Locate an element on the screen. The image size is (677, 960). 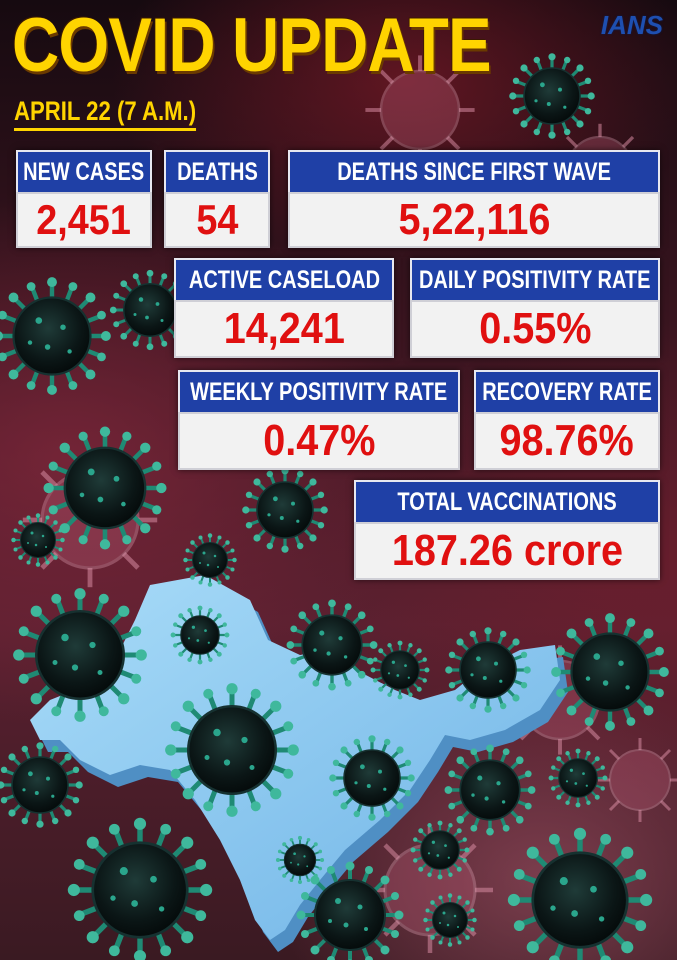
stat-recovery-rate: RECOVERY RATE 98.76% is located at coordinates (567, 420).